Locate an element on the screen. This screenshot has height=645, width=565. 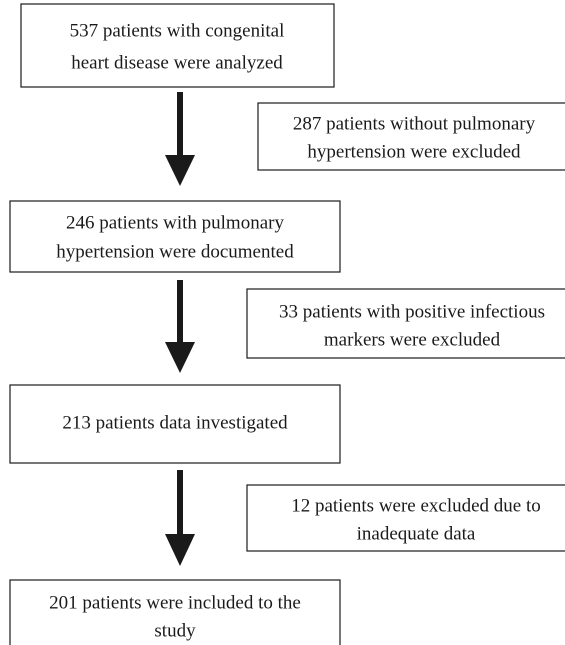
box-text: 213 patients data investigated is located at coordinates (175, 422).